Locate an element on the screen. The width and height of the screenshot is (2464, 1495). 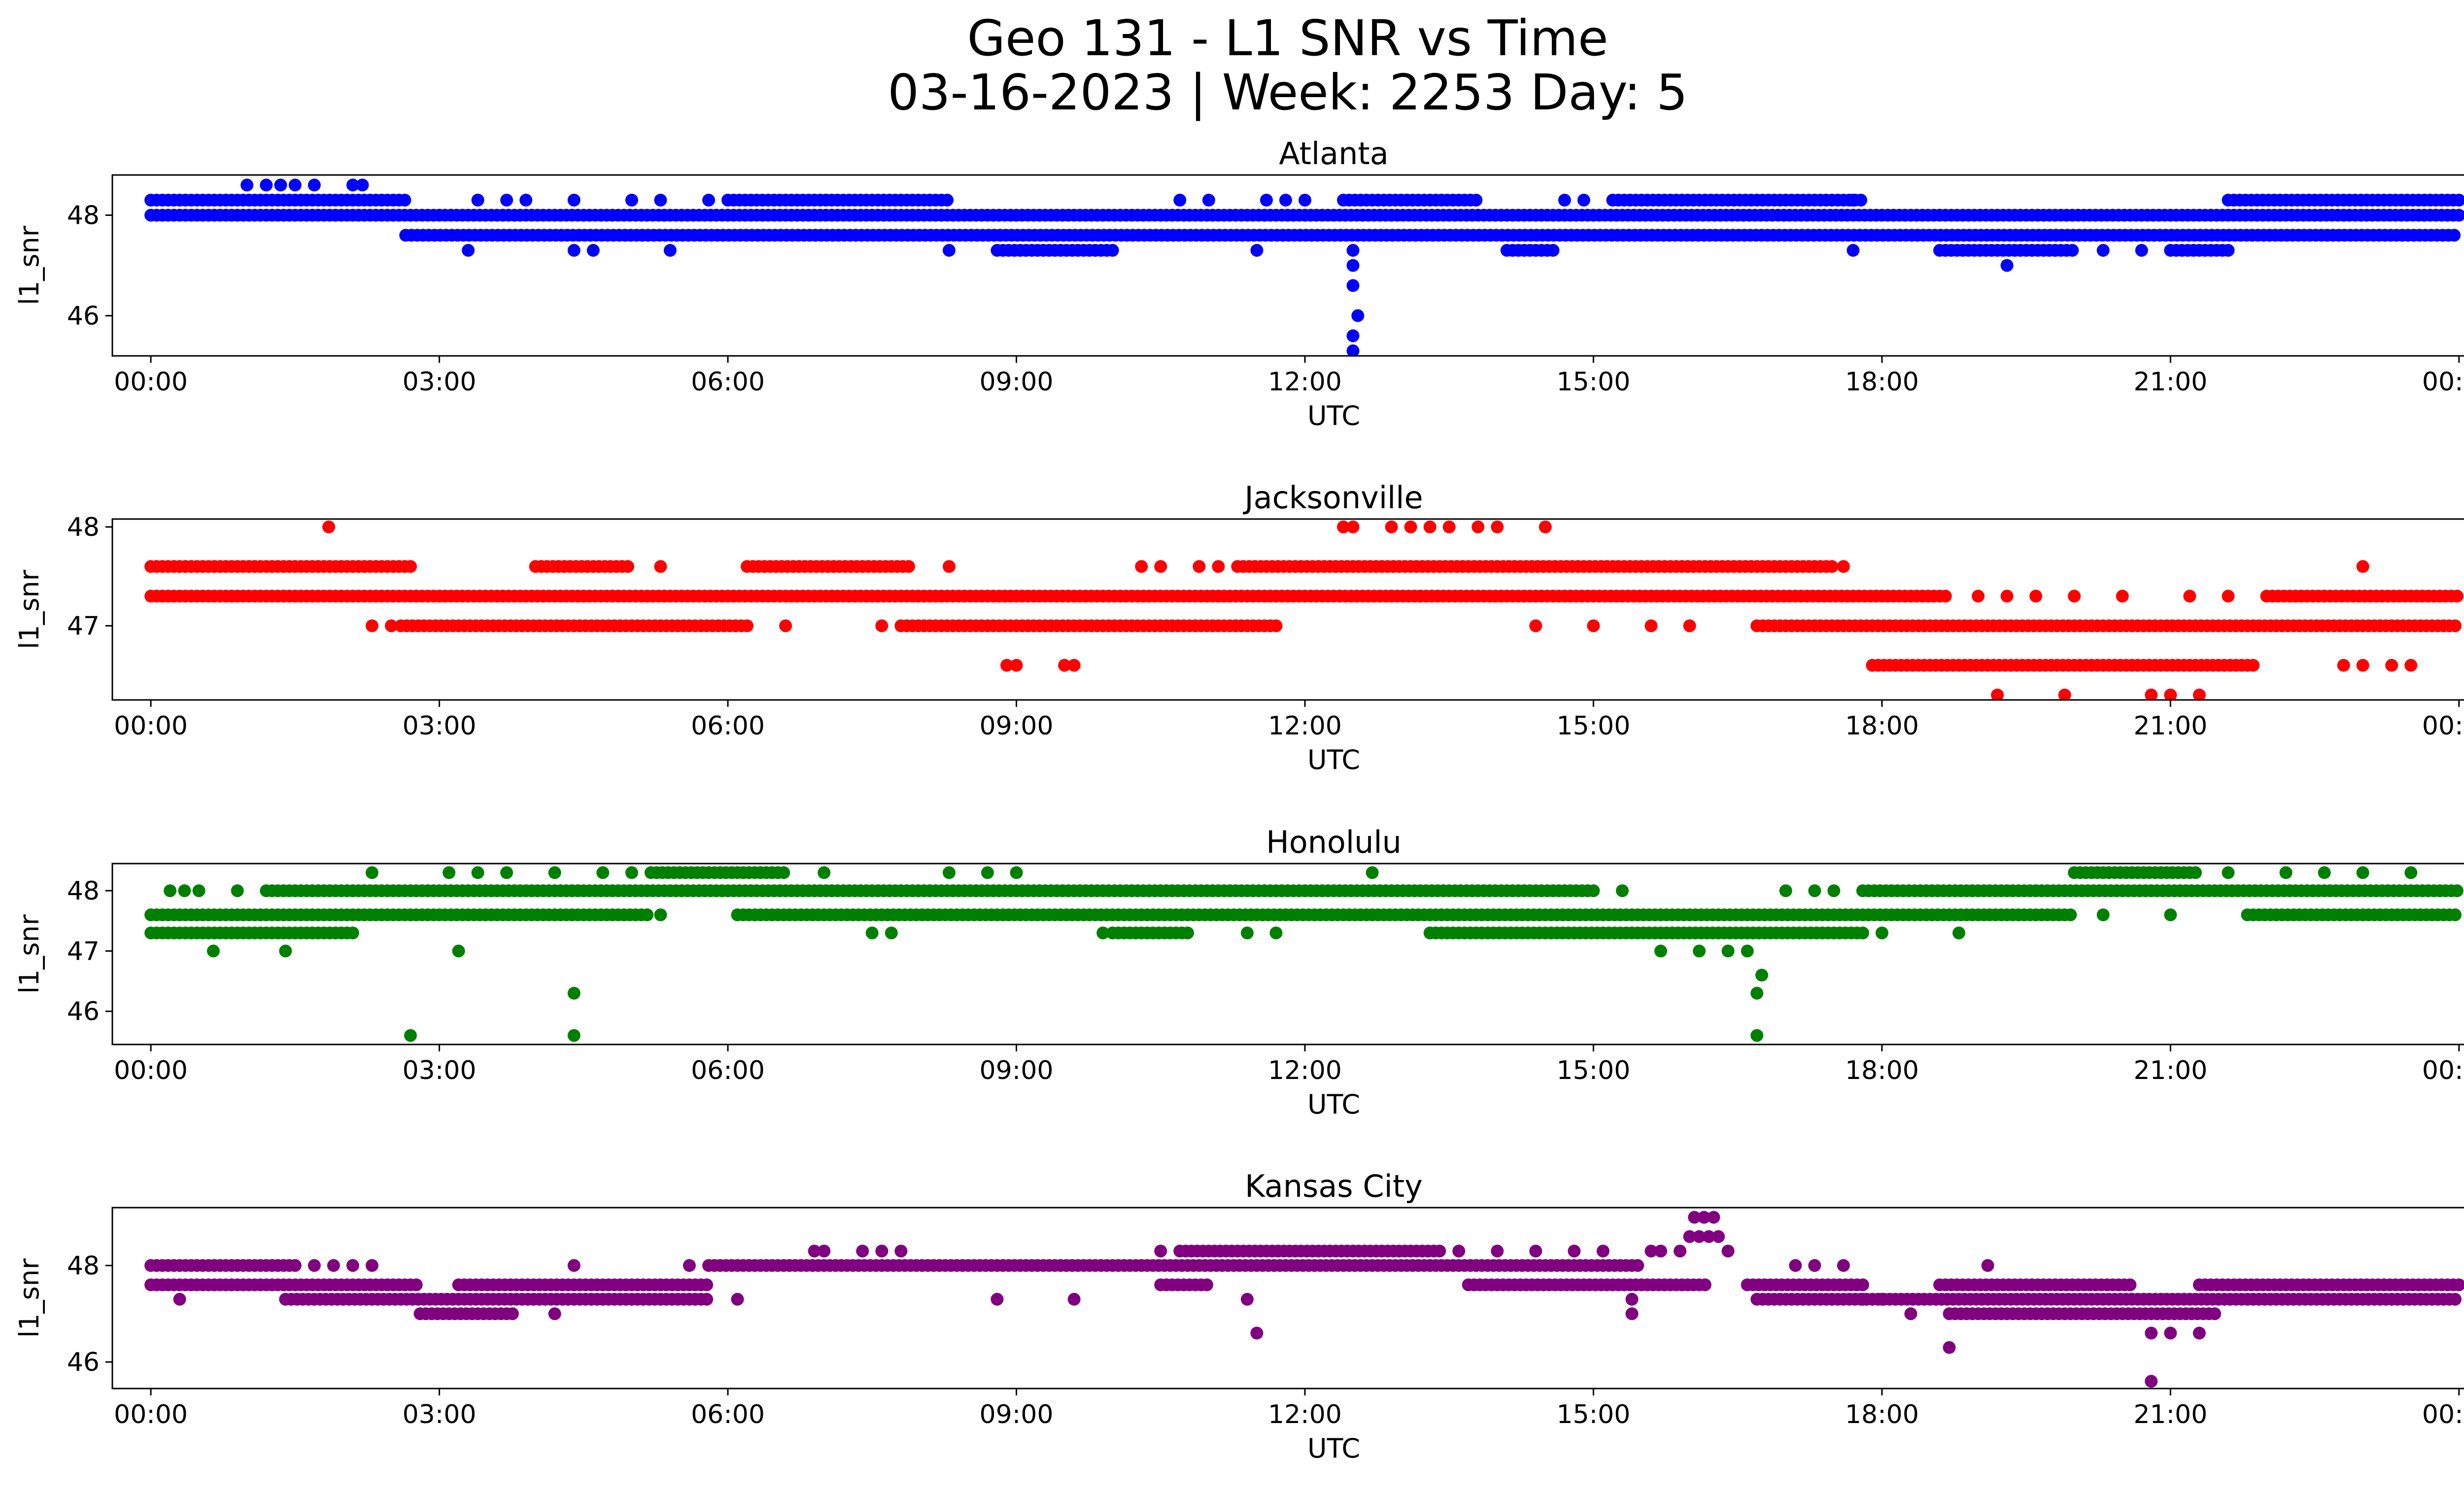
subplot-title: Jacksonville is located at coordinates (1332, 498).